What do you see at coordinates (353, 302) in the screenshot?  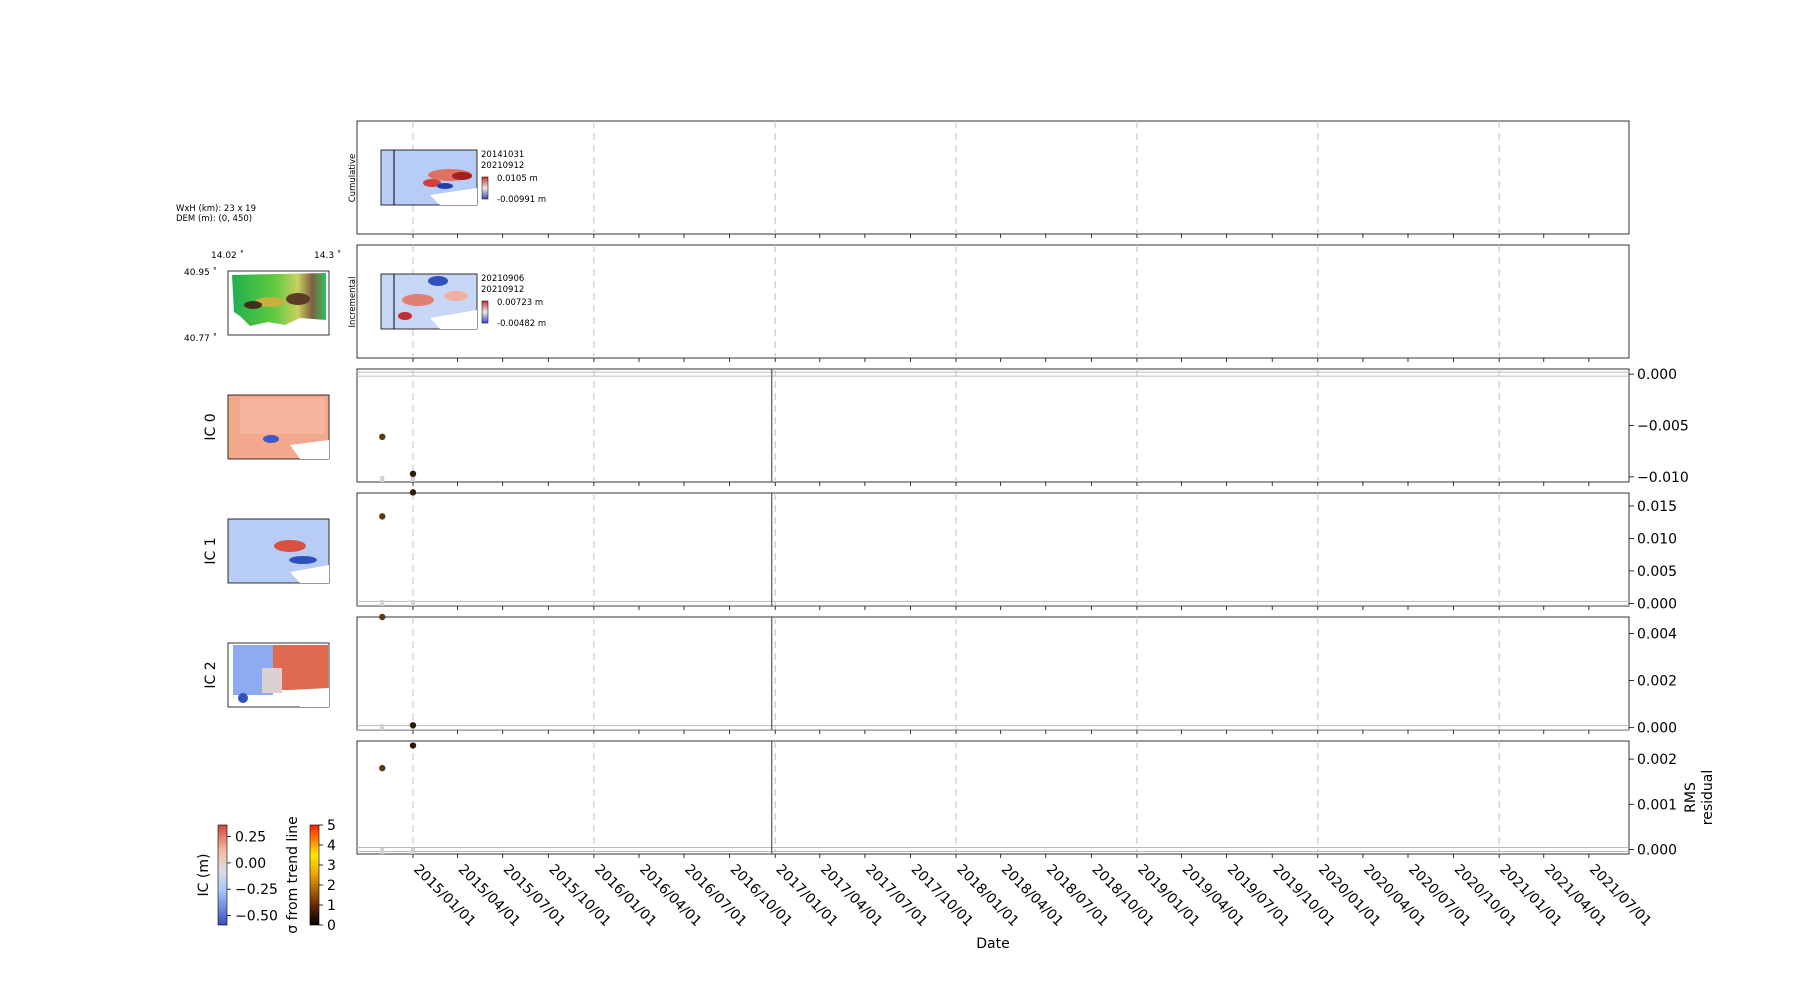 I see `incremental-ylabel: Incremental` at bounding box center [353, 302].